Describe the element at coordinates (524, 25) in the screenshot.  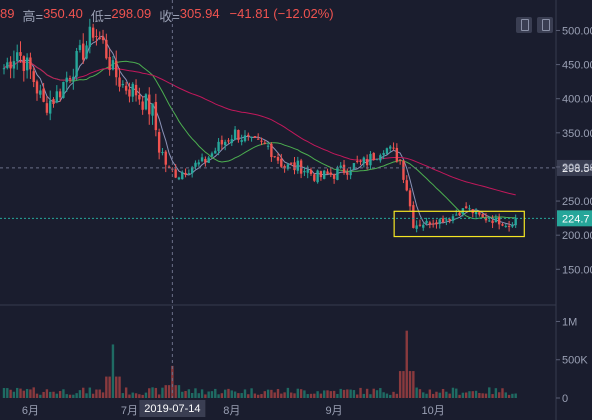
I see `settings-icon` at that location.